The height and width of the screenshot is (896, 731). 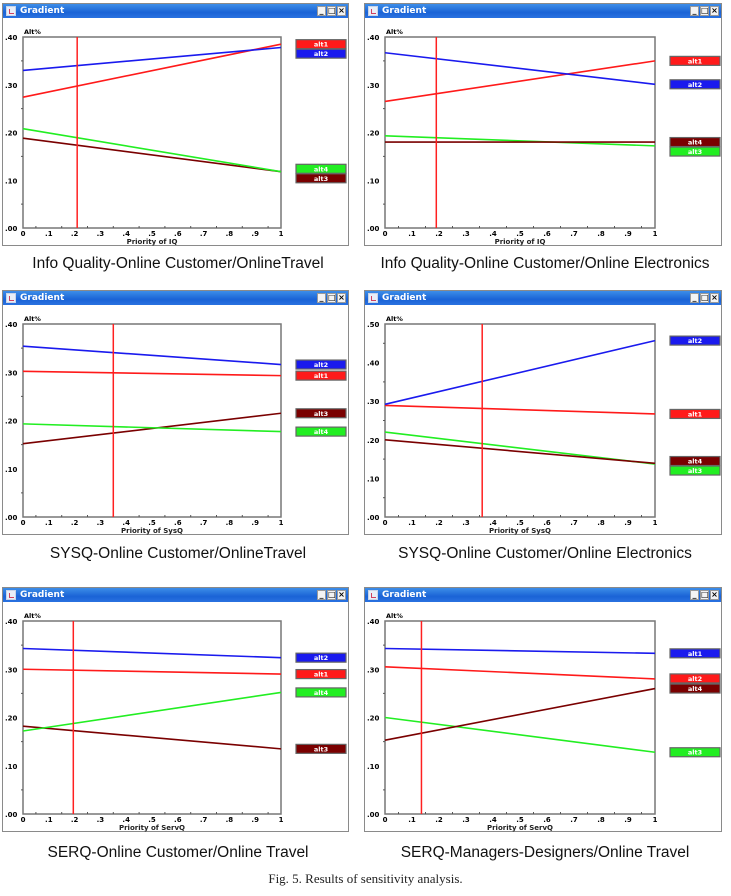 What do you see at coordinates (152, 428) in the screenshot?
I see `series-line-alt4` at bounding box center [152, 428].